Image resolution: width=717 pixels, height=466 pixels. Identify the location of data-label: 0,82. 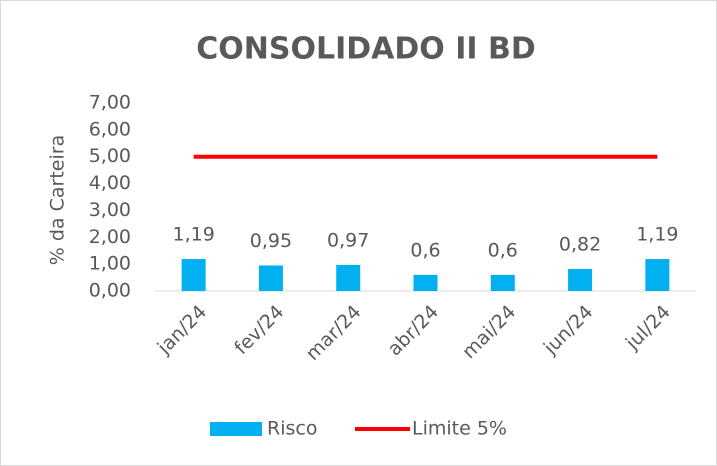
(580, 244).